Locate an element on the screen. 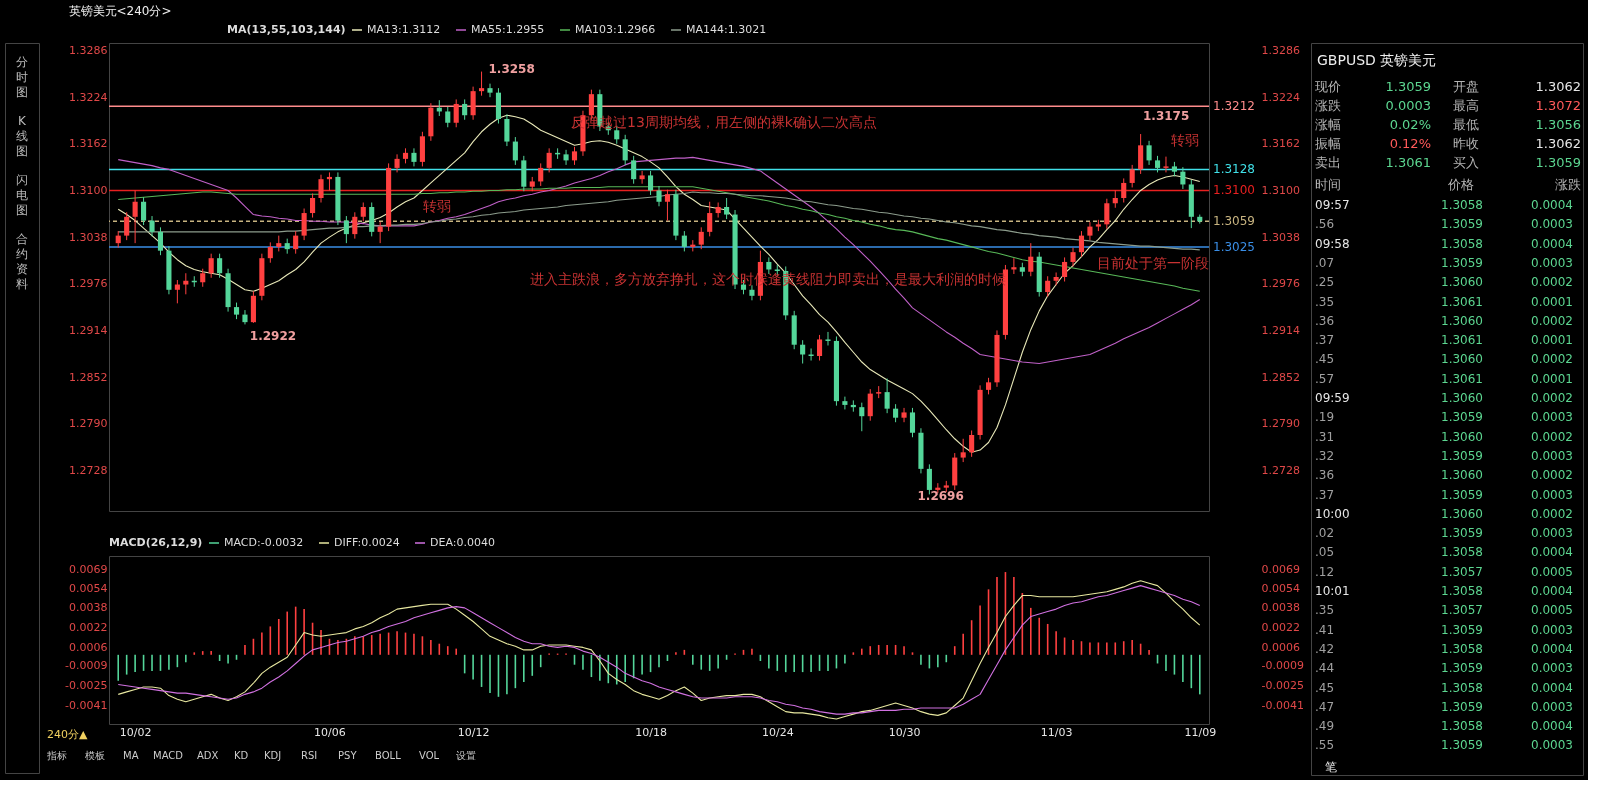 The width and height of the screenshot is (1598, 791). text: .36 is located at coordinates (1325, 320).